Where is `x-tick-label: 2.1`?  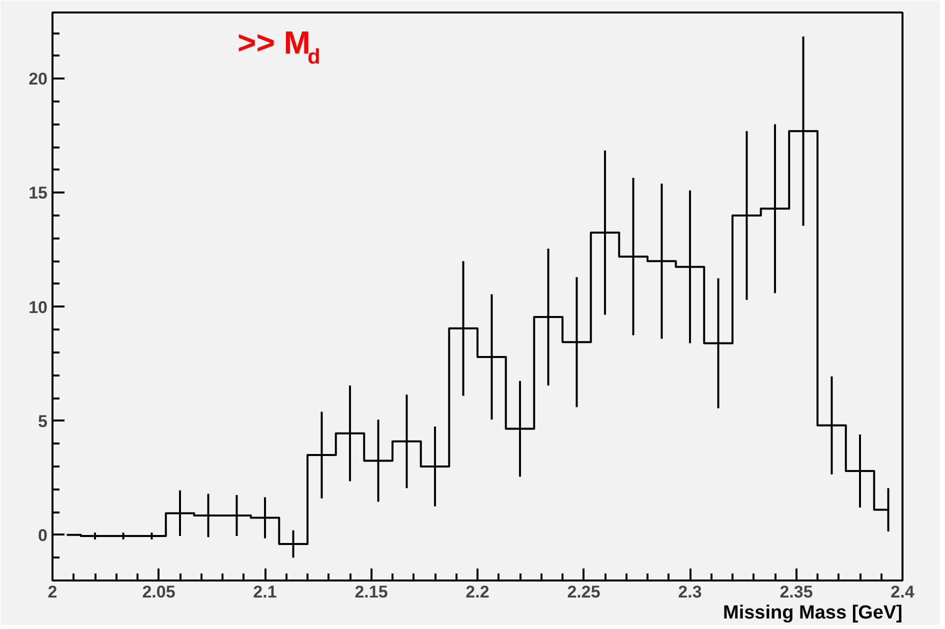 x-tick-label: 2.1 is located at coordinates (265, 592).